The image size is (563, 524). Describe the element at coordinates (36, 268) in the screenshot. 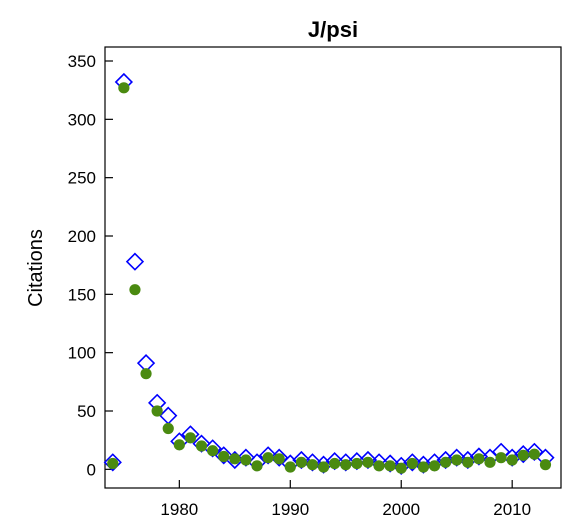

I see `y-axis-label: Citations` at that location.